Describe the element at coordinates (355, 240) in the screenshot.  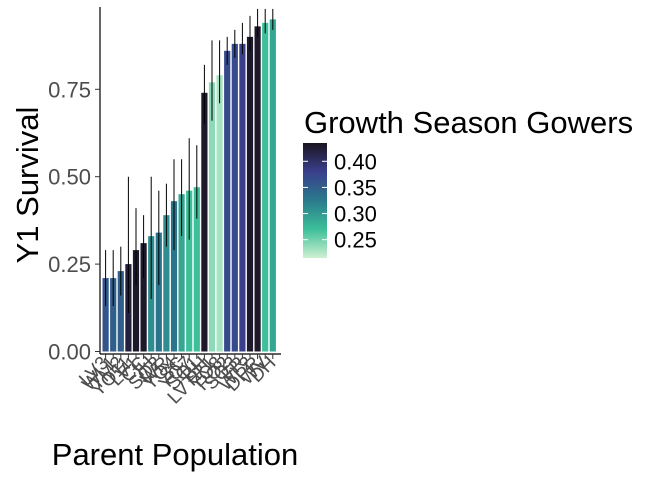
I see `colorbar-tick-label: 0.25` at that location.